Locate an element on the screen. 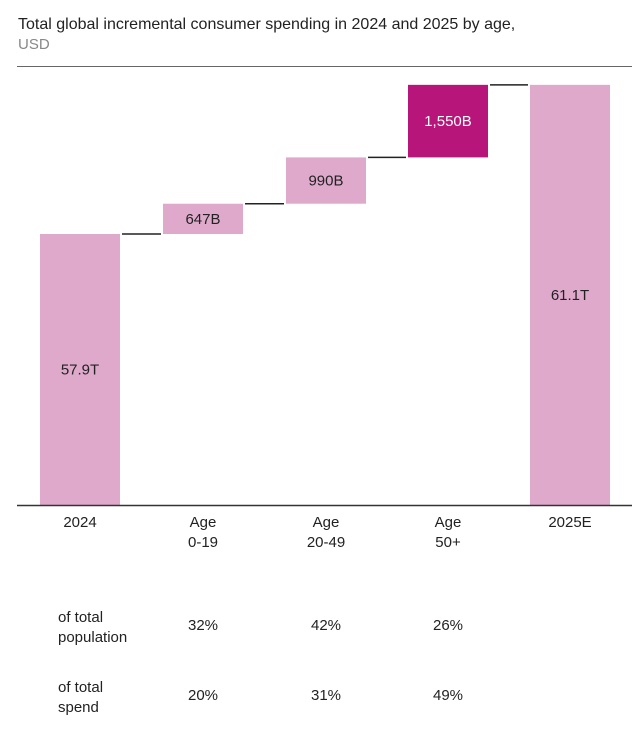  spend-20-49: 31% is located at coordinates (326, 695).